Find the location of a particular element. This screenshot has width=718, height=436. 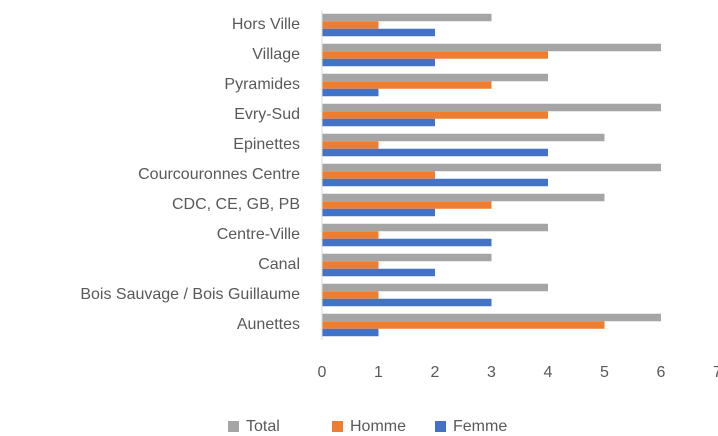

legend-label: Total is located at coordinates (263, 426).